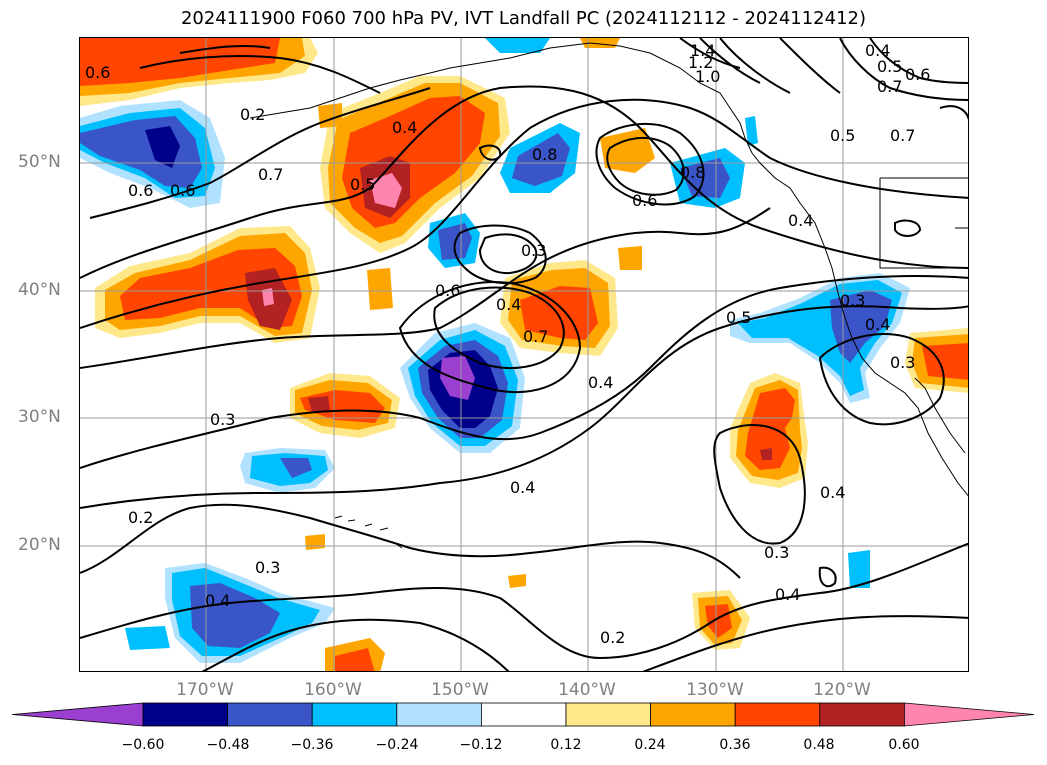 This screenshot has height=765, width=1047. I want to click on contour-label: 1.2, so click(700, 62).